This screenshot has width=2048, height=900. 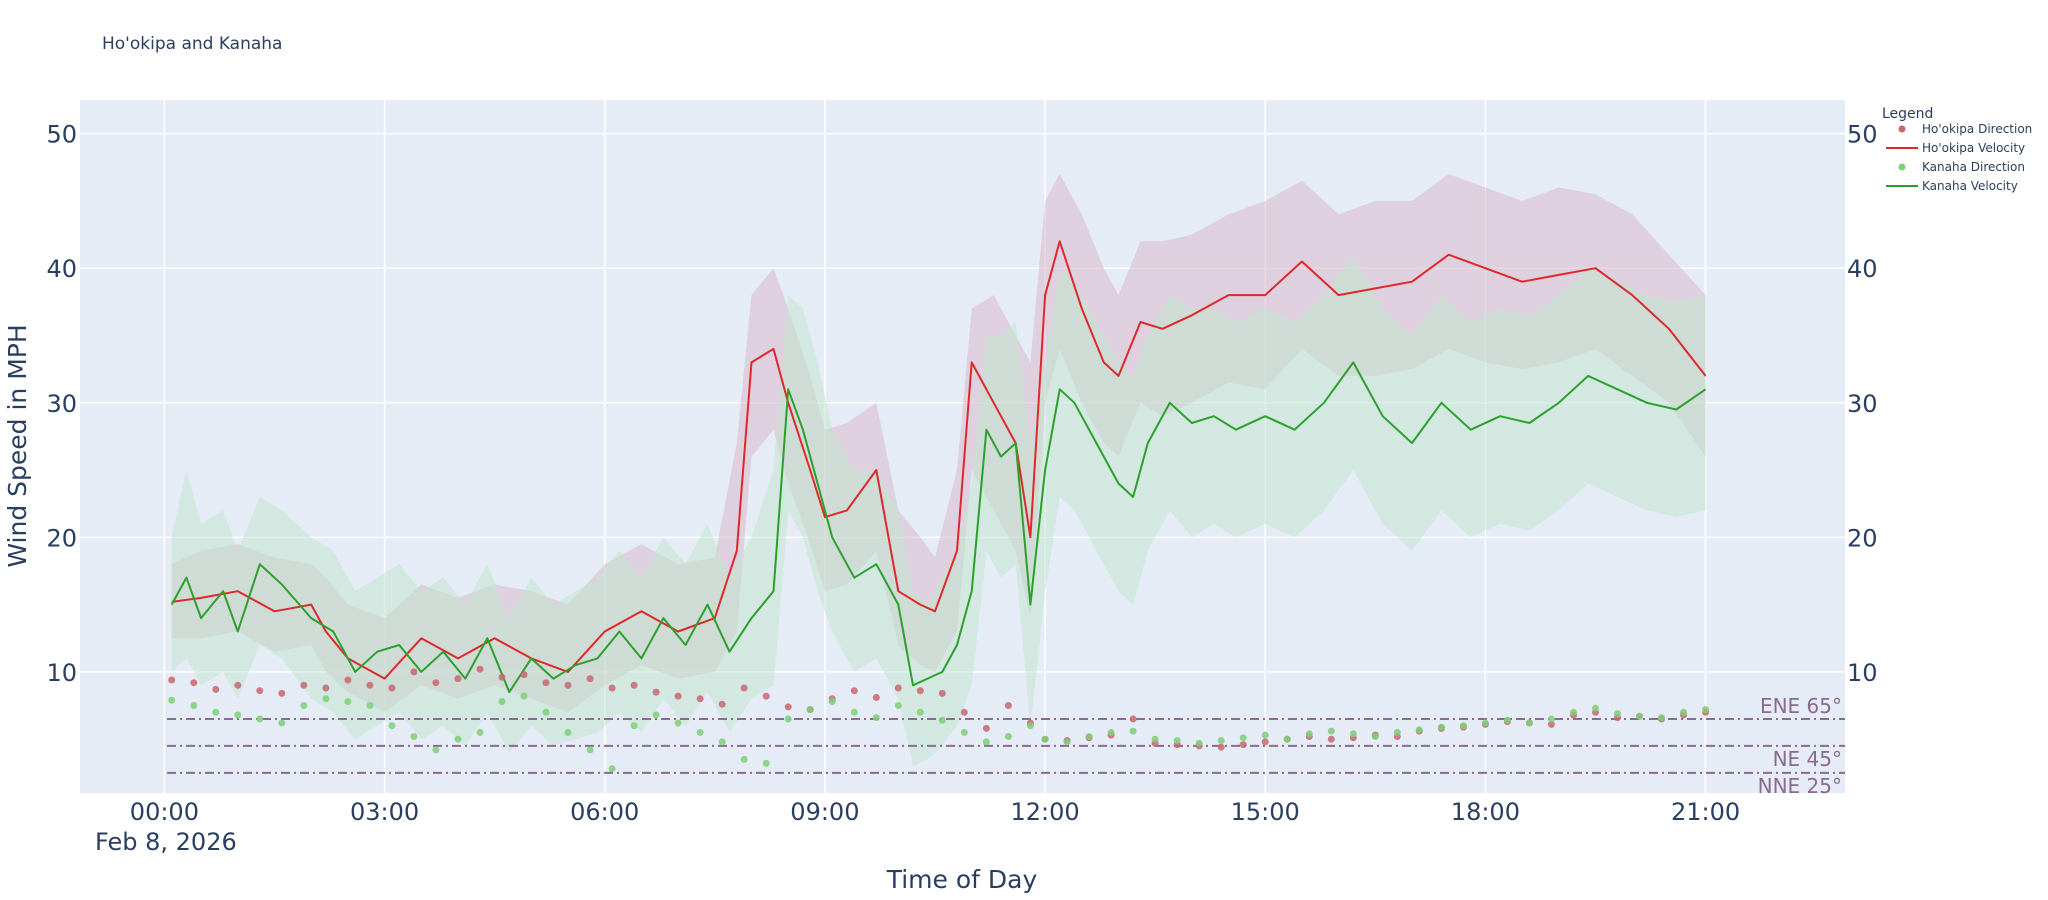 What do you see at coordinates (1970, 186) in the screenshot?
I see `legend-entry: Kanaha Velocity` at bounding box center [1970, 186].